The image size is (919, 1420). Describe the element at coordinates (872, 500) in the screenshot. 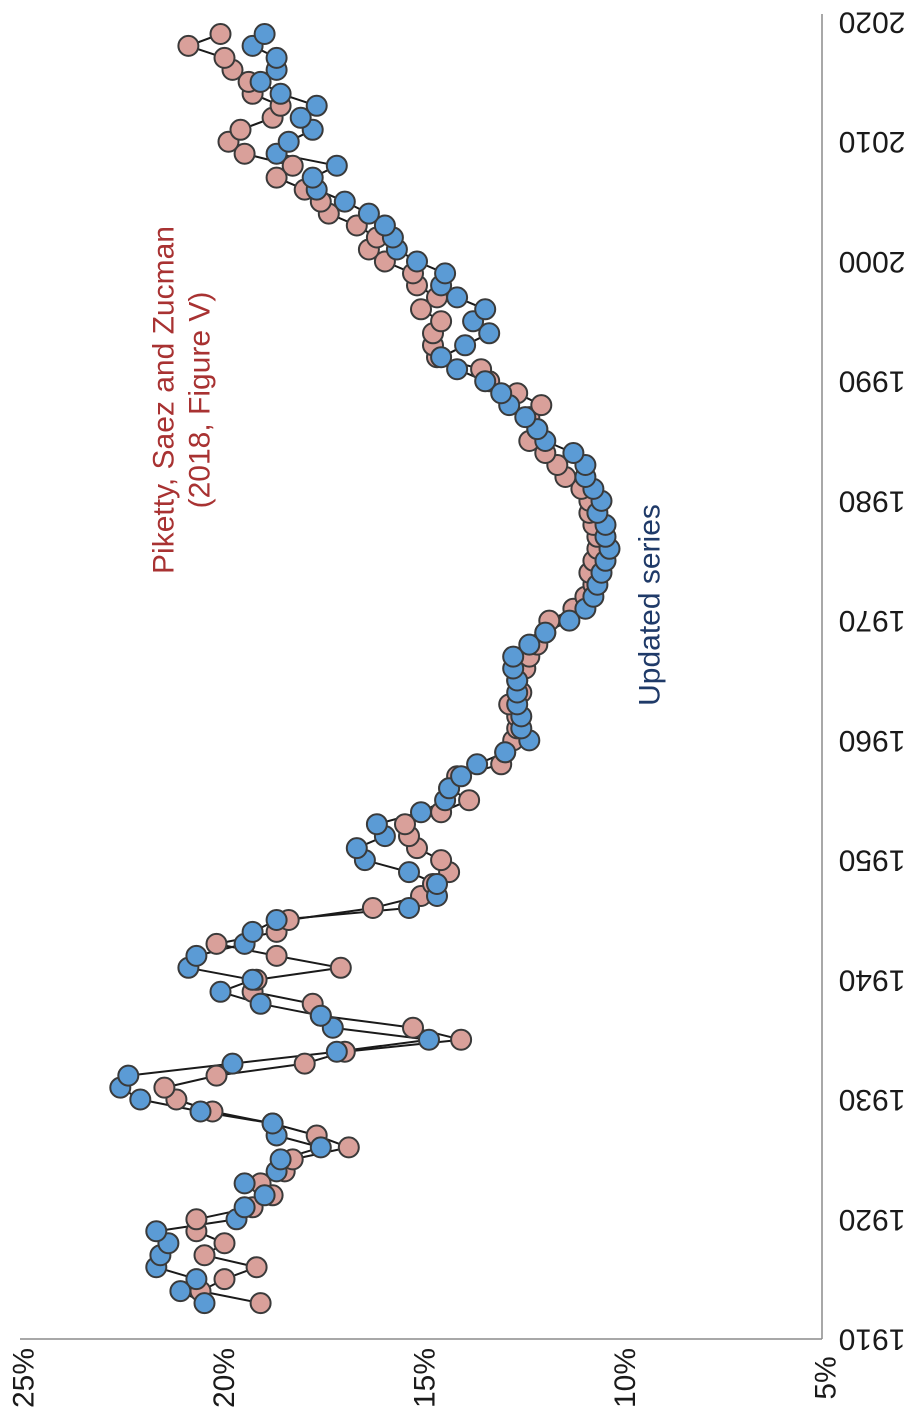

I see `x-tick-label: 1980` at that location.